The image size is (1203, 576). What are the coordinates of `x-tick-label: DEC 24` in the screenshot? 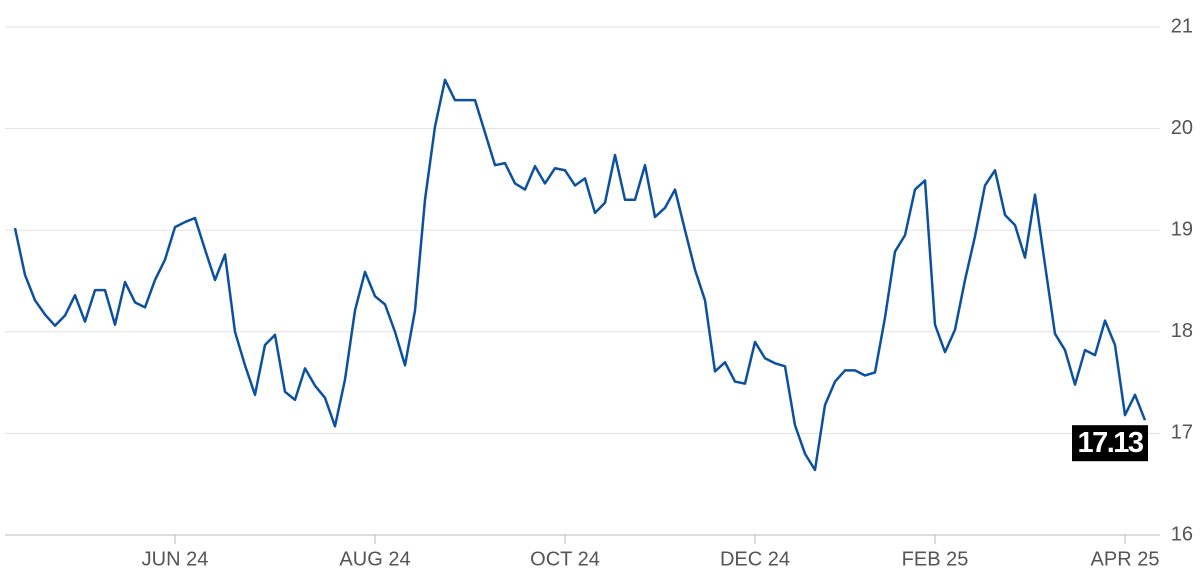 It's located at (755, 559).